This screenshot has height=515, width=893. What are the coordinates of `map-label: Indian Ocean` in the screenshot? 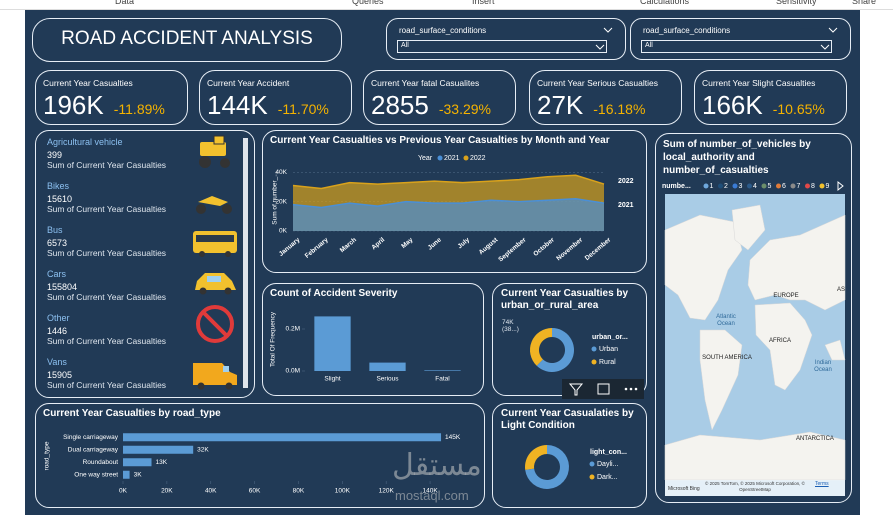 It's located at (823, 366).